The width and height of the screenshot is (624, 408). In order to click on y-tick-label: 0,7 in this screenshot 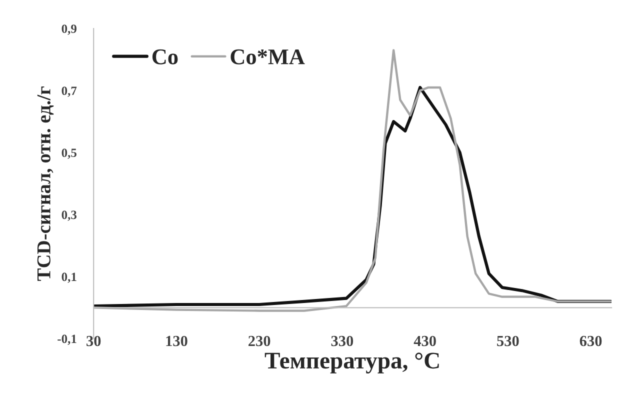, I will do `click(69, 91)`.